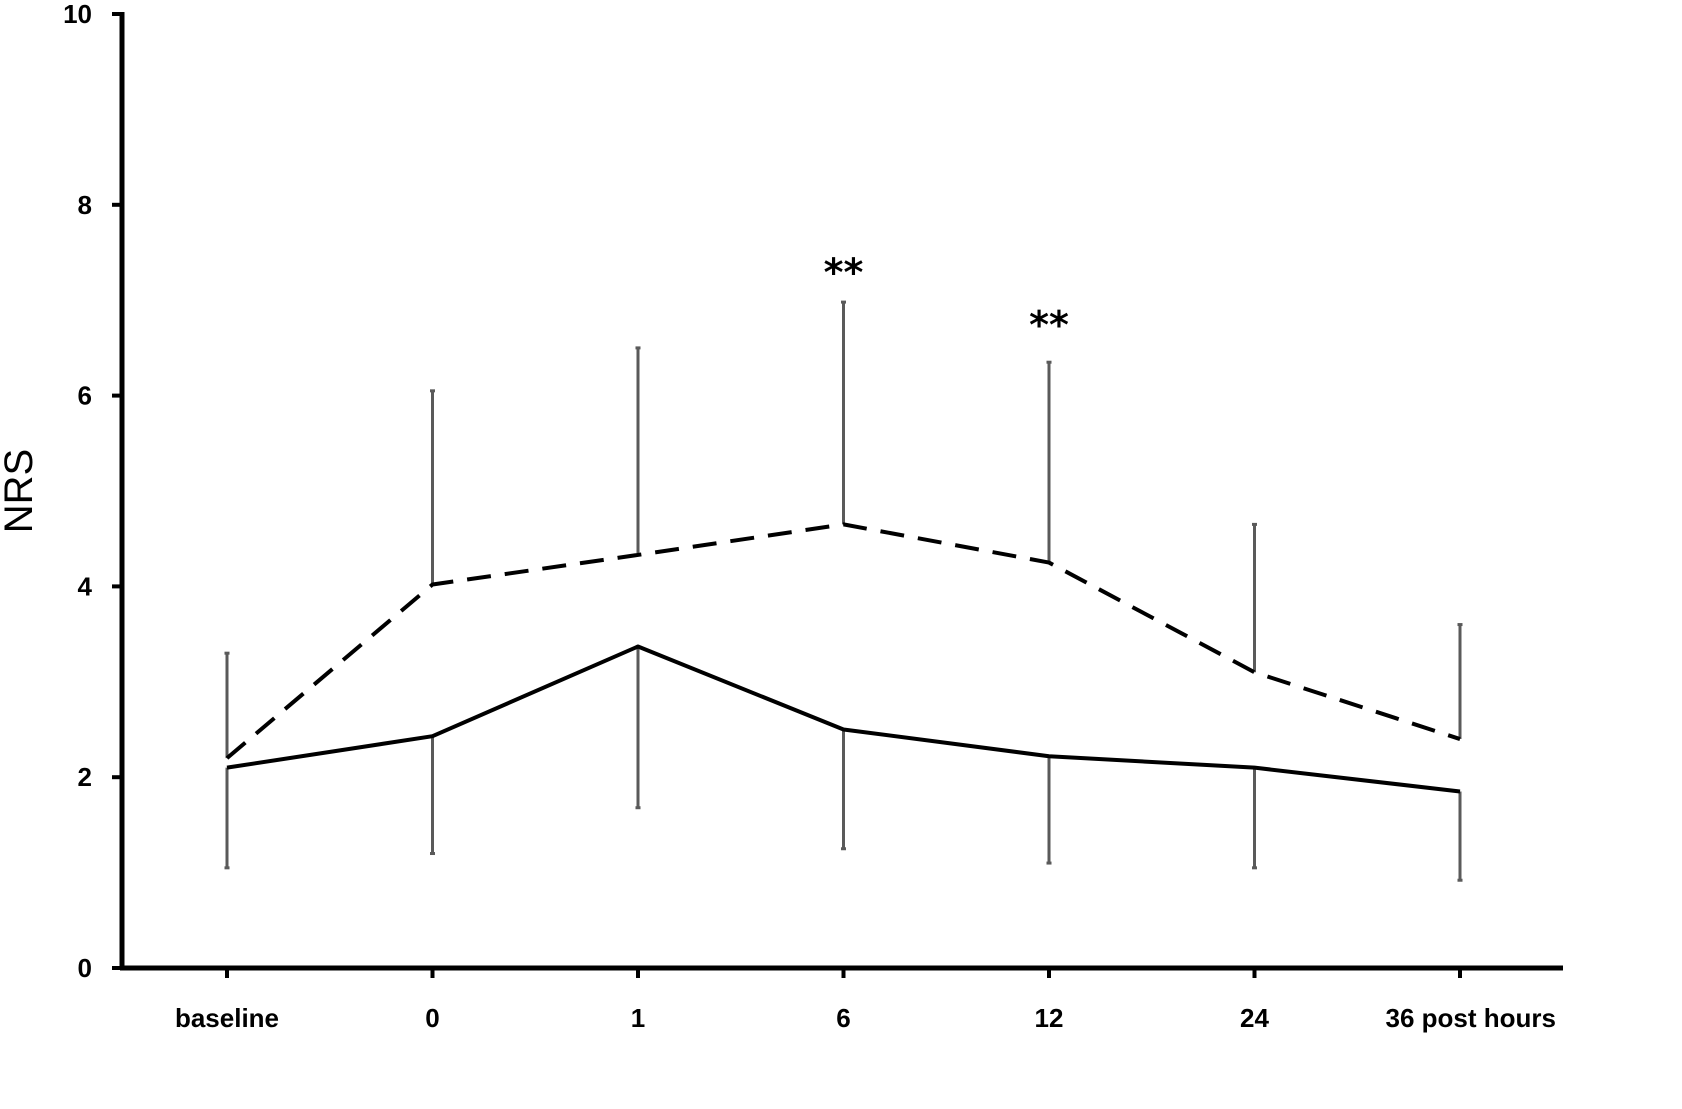 This screenshot has height=1109, width=1682. What do you see at coordinates (1254, 1018) in the screenshot?
I see `x-tick-label: 24` at bounding box center [1254, 1018].